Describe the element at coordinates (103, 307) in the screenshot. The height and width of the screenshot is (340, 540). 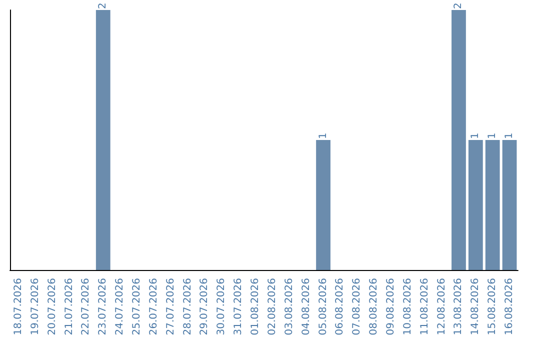
I see `x-tick-label: 23.07.2026` at that location.